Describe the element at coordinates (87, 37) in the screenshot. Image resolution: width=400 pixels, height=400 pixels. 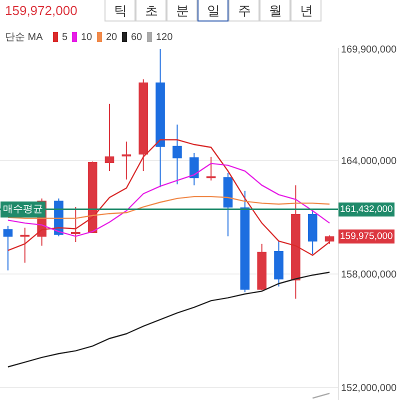
I see `legend-label: 10` at that location.